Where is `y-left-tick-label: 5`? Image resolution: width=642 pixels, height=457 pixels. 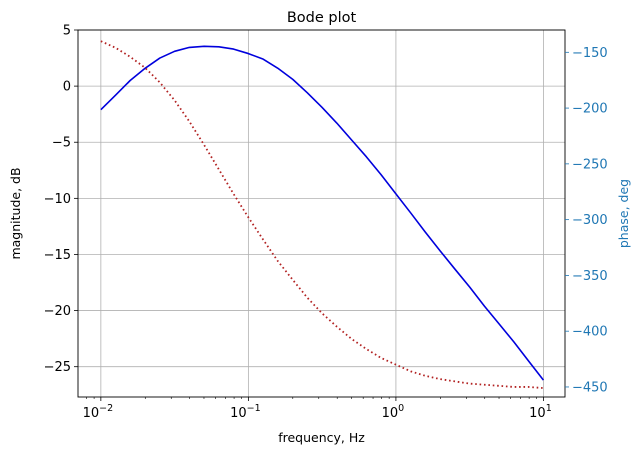
y-left-tick-label: 5 is located at coordinates (67, 31).